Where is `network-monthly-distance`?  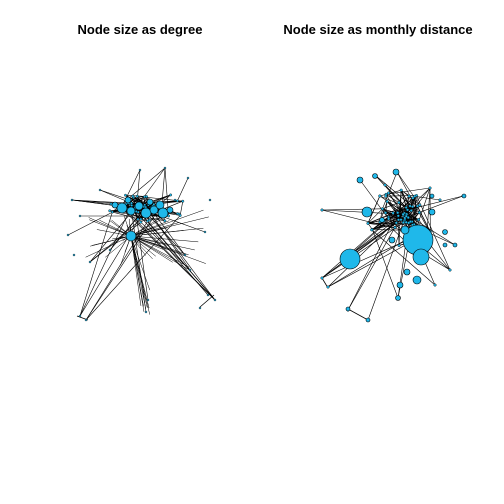 network-monthly-distance is located at coordinates (393, 245).